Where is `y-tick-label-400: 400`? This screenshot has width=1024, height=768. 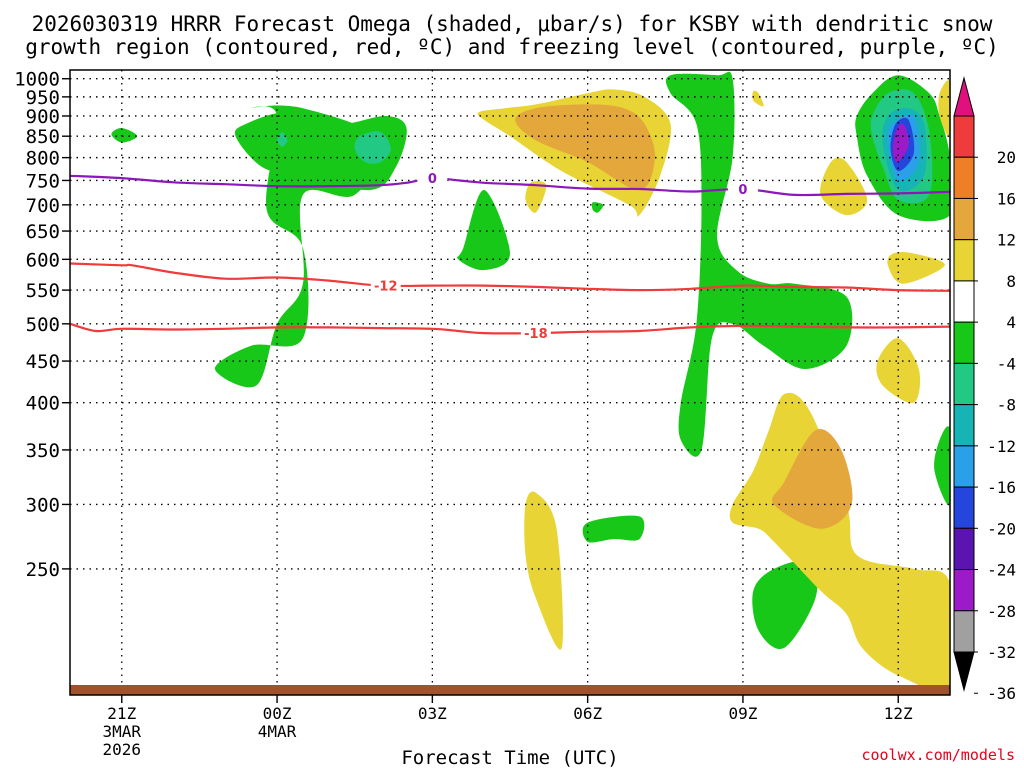
y-tick-label-400: 400 is located at coordinates (43, 404).